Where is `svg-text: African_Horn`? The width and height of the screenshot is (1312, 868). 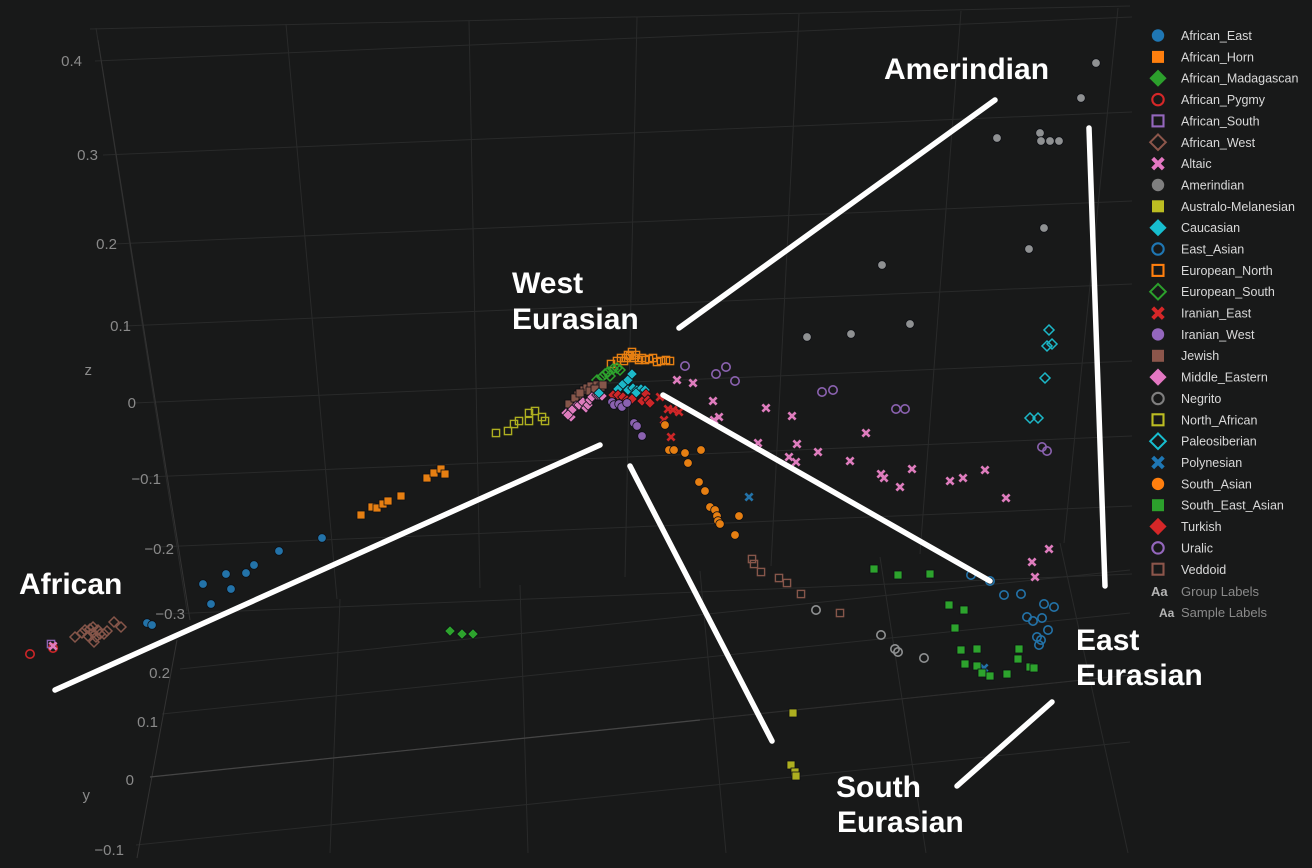 svg-text: African_Horn is located at coordinates (1217, 57).